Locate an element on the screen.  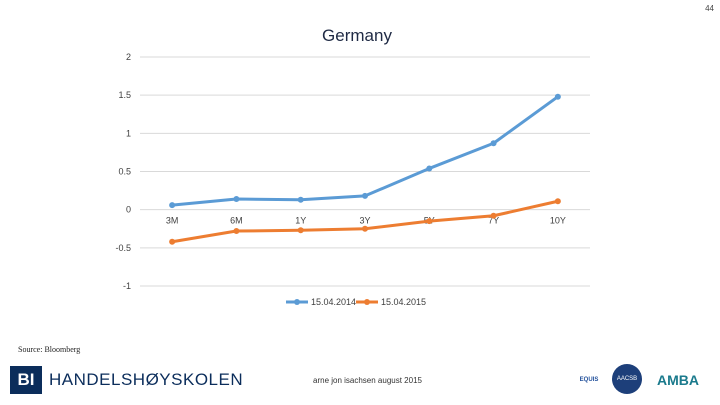
y-tick-label: 1 is located at coordinates (128, 133).